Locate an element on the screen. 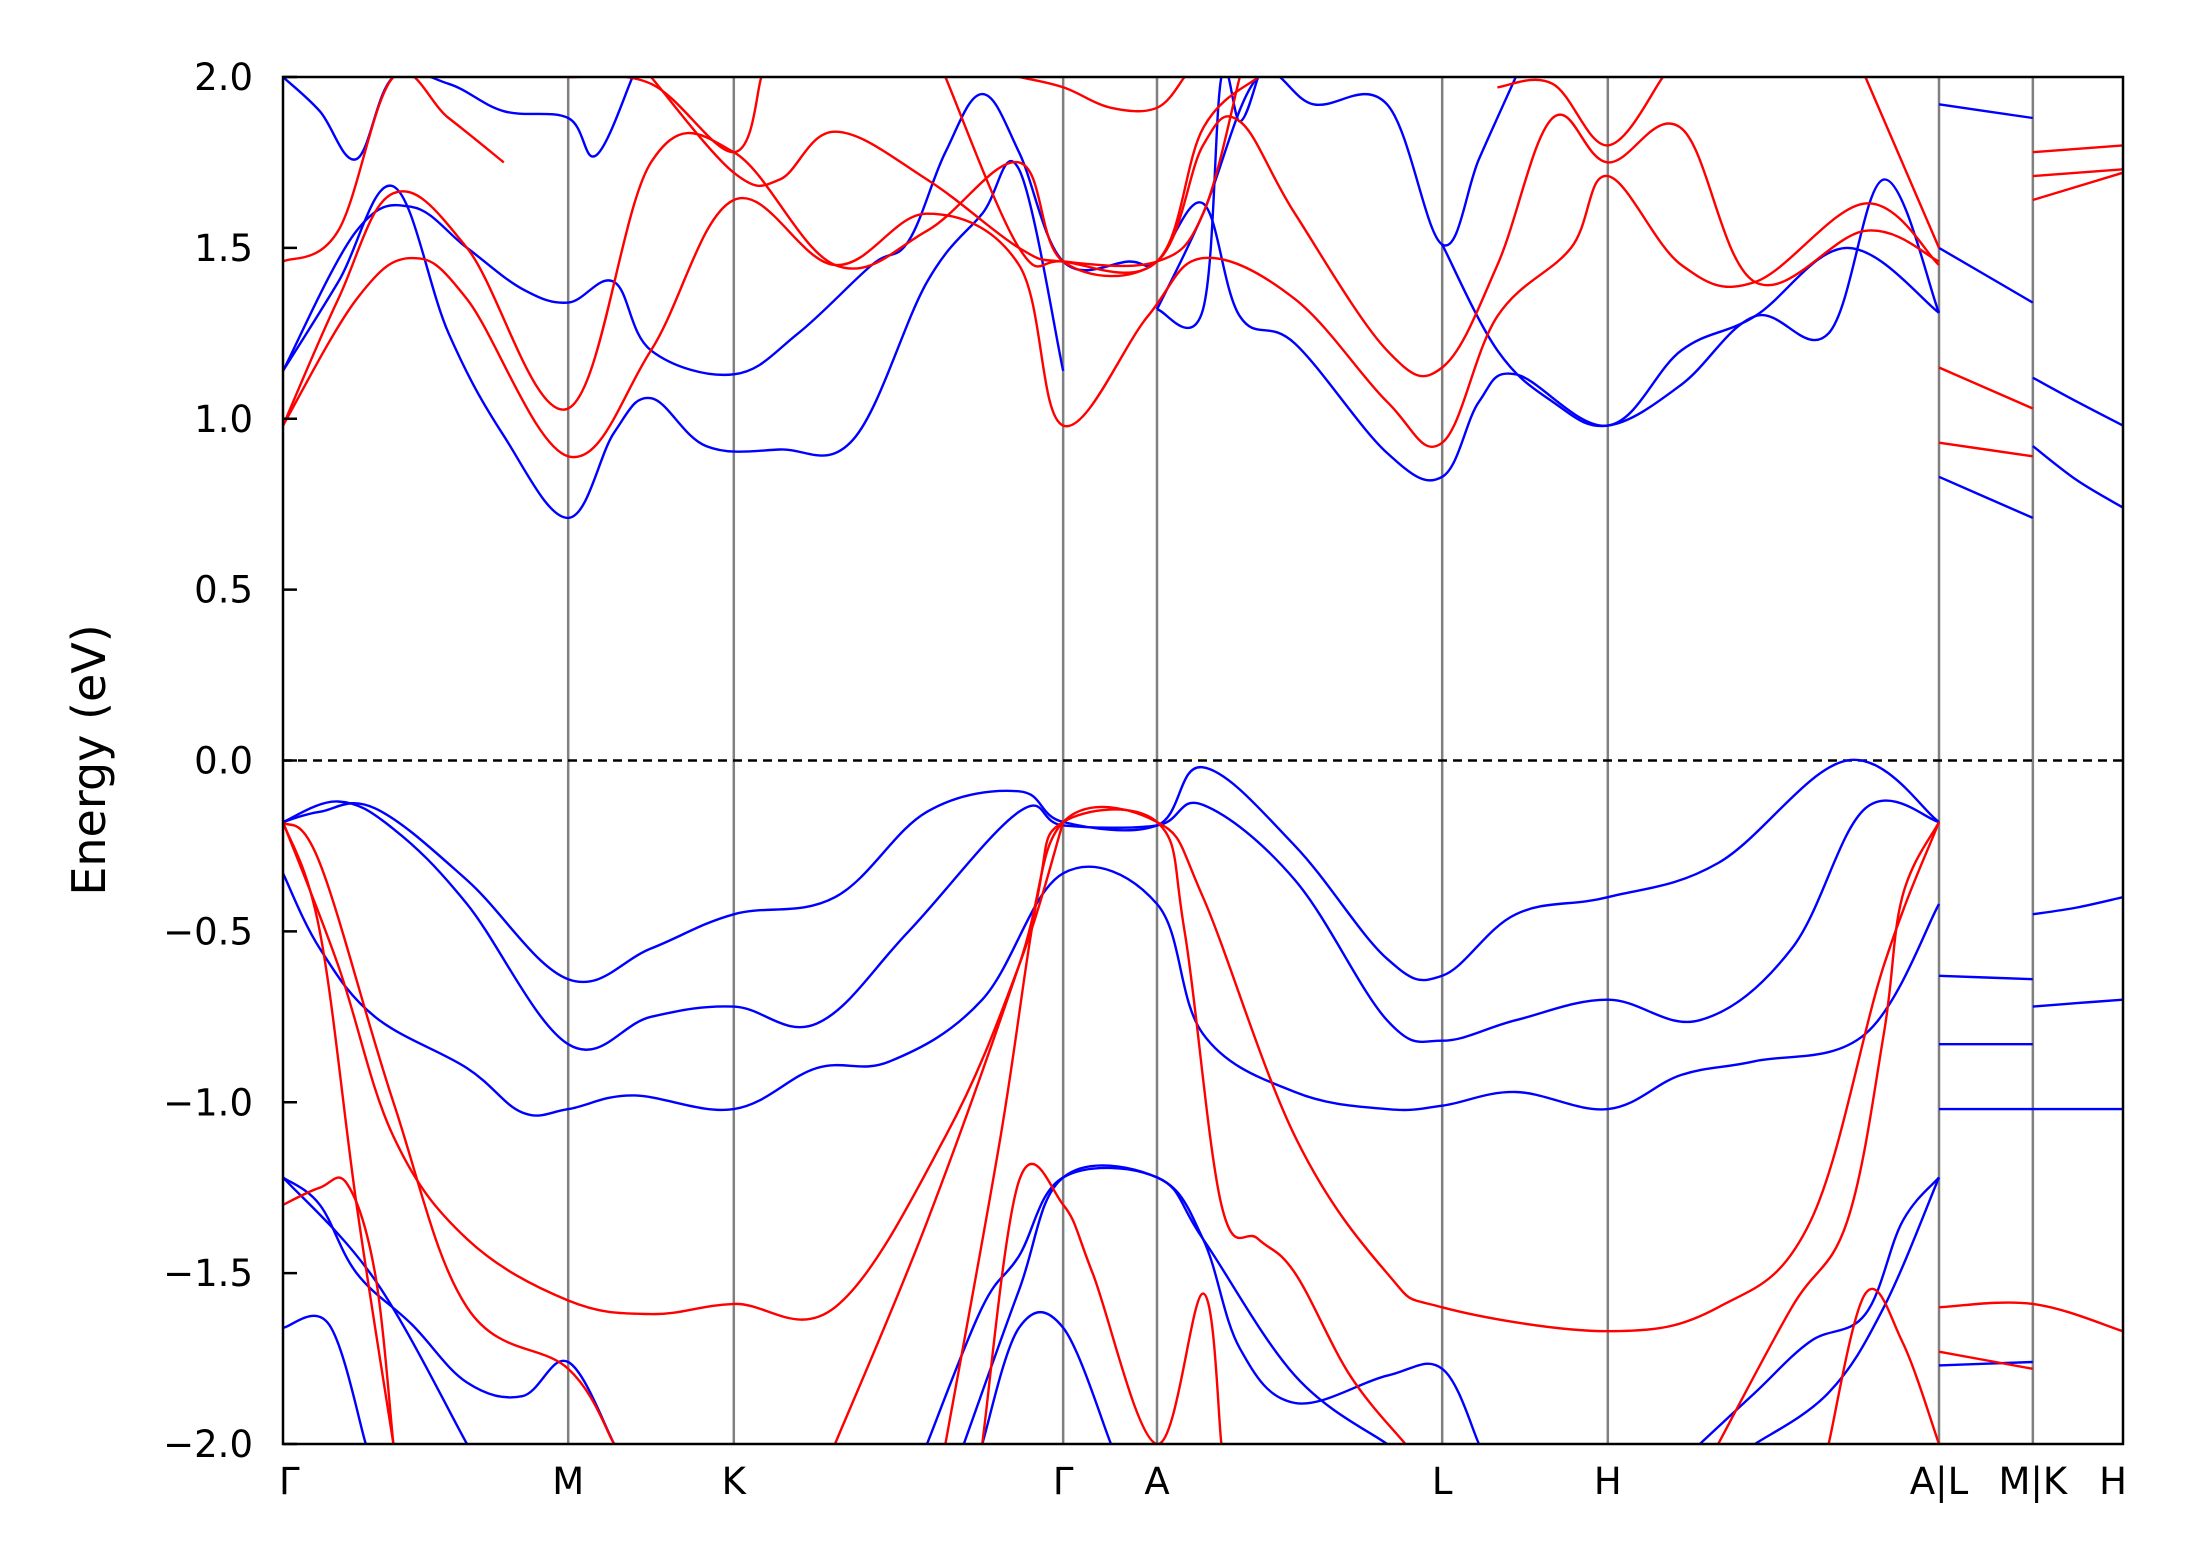  y-axis-ticks: −2.0 −1.5 −1.0 −0.5 0.0 0.5 1.0 1.5 2.0 is located at coordinates (230, 761).